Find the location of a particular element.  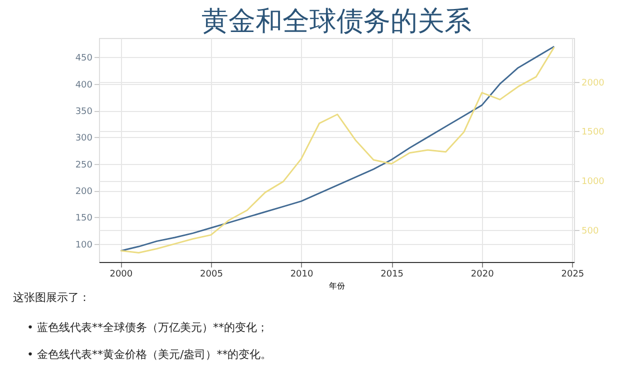

y2-tick-label: 500 is located at coordinates (590, 231).